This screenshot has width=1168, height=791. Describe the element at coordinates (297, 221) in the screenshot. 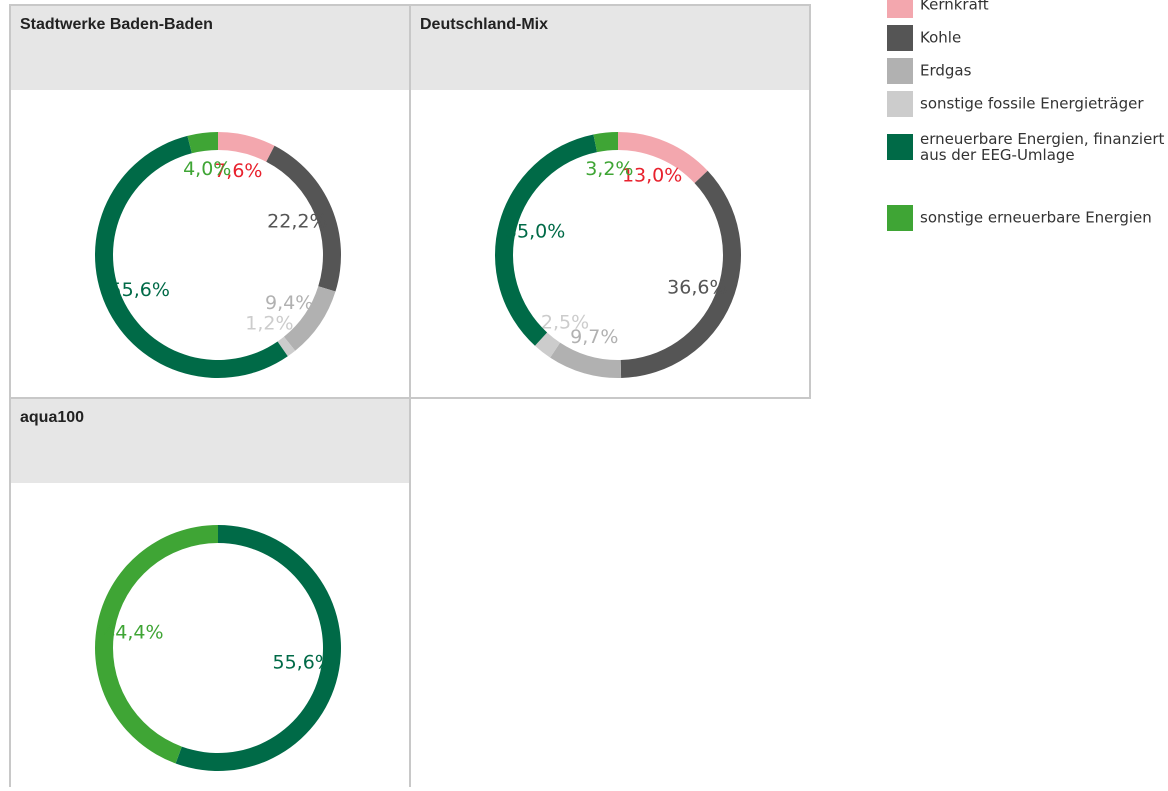

I see `value-label: 22,2%` at that location.